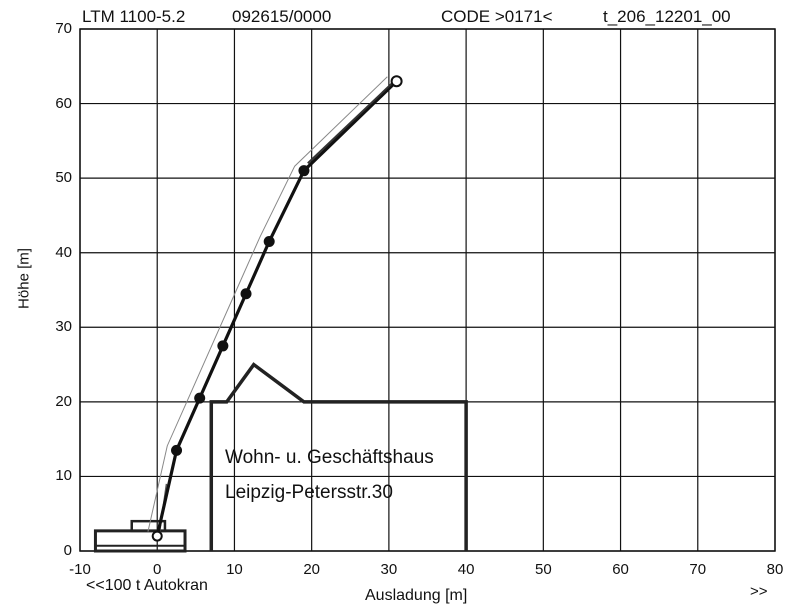 The height and width of the screenshot is (610, 788). What do you see at coordinates (63, 178) in the screenshot?
I see `y-tick-label: 50` at bounding box center [63, 178].